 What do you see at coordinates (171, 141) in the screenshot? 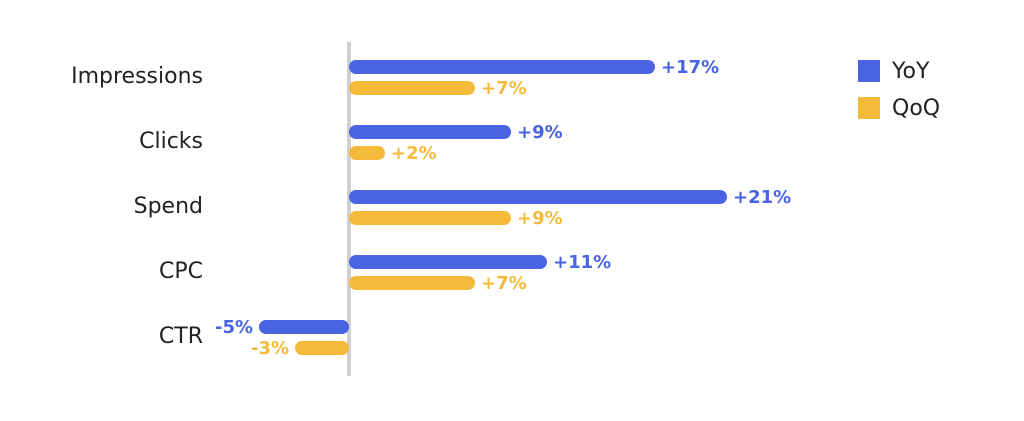
I see `category-label: Clicks` at bounding box center [171, 141].